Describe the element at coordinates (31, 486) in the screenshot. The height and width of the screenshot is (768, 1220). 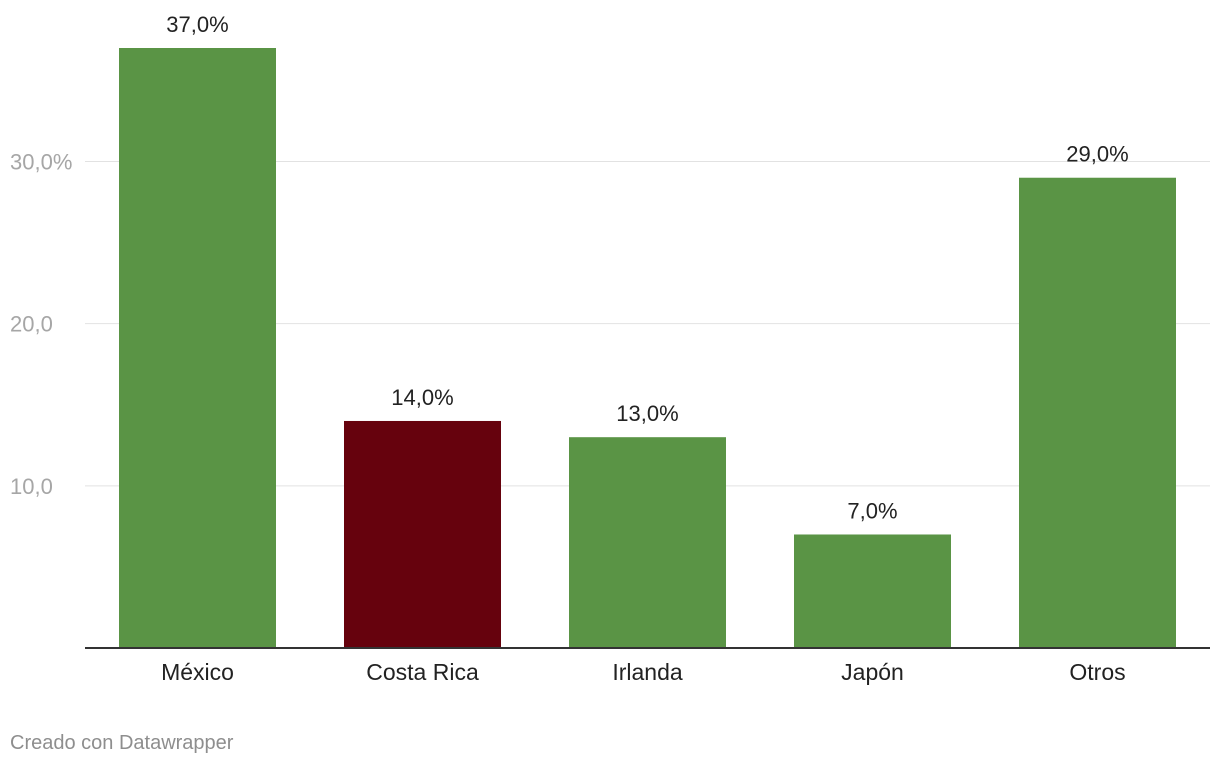
I see `y-tick-label: 10,0` at that location.